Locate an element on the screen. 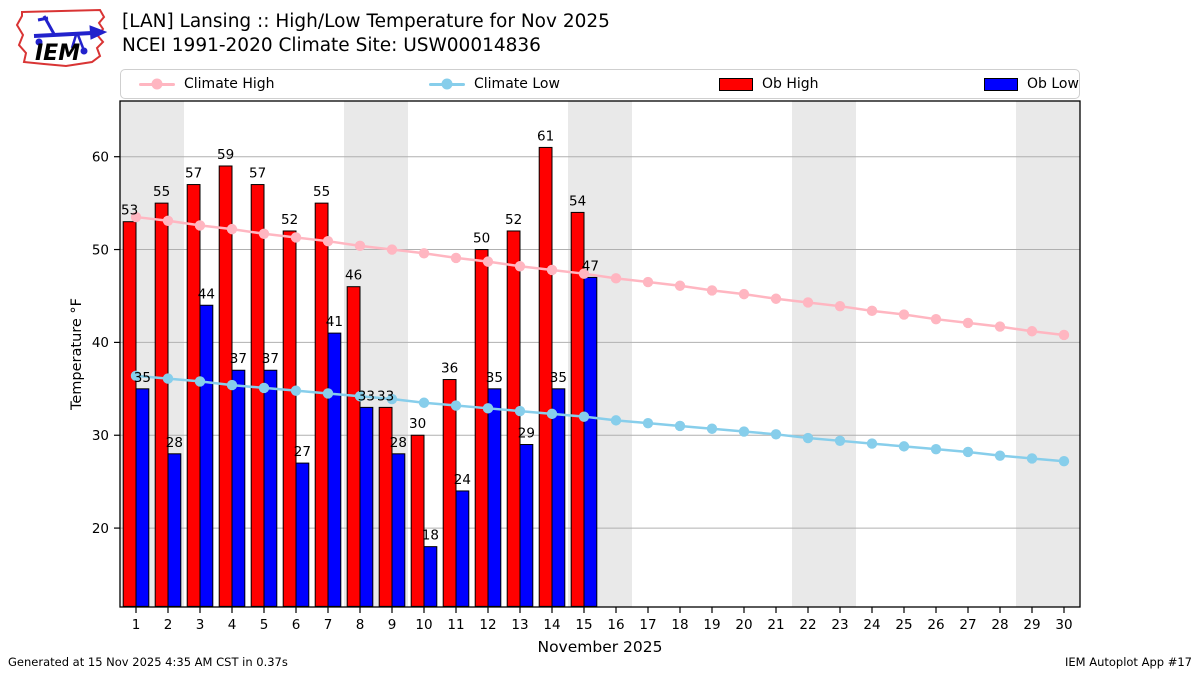 Image resolution: width=1200 pixels, height=675 pixels. ob-high-value-label: 50 is located at coordinates (481, 239).